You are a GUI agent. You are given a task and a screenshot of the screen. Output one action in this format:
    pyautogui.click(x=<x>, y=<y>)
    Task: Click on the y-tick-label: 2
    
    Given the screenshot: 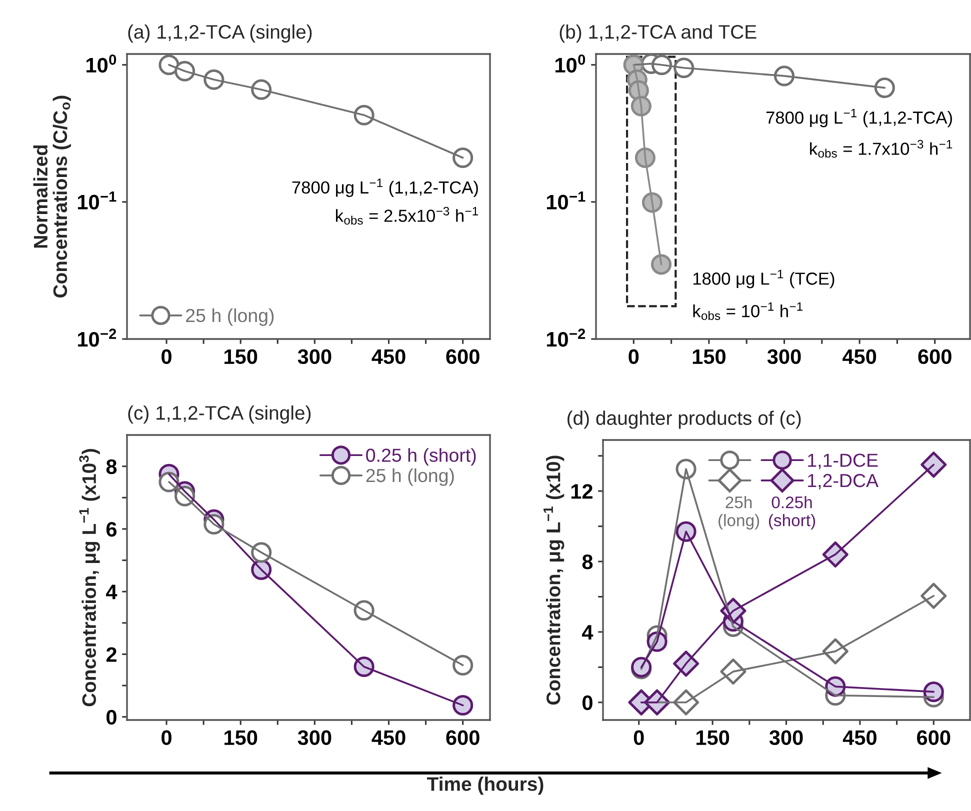 What is the action you would take?
    pyautogui.click(x=111, y=654)
    